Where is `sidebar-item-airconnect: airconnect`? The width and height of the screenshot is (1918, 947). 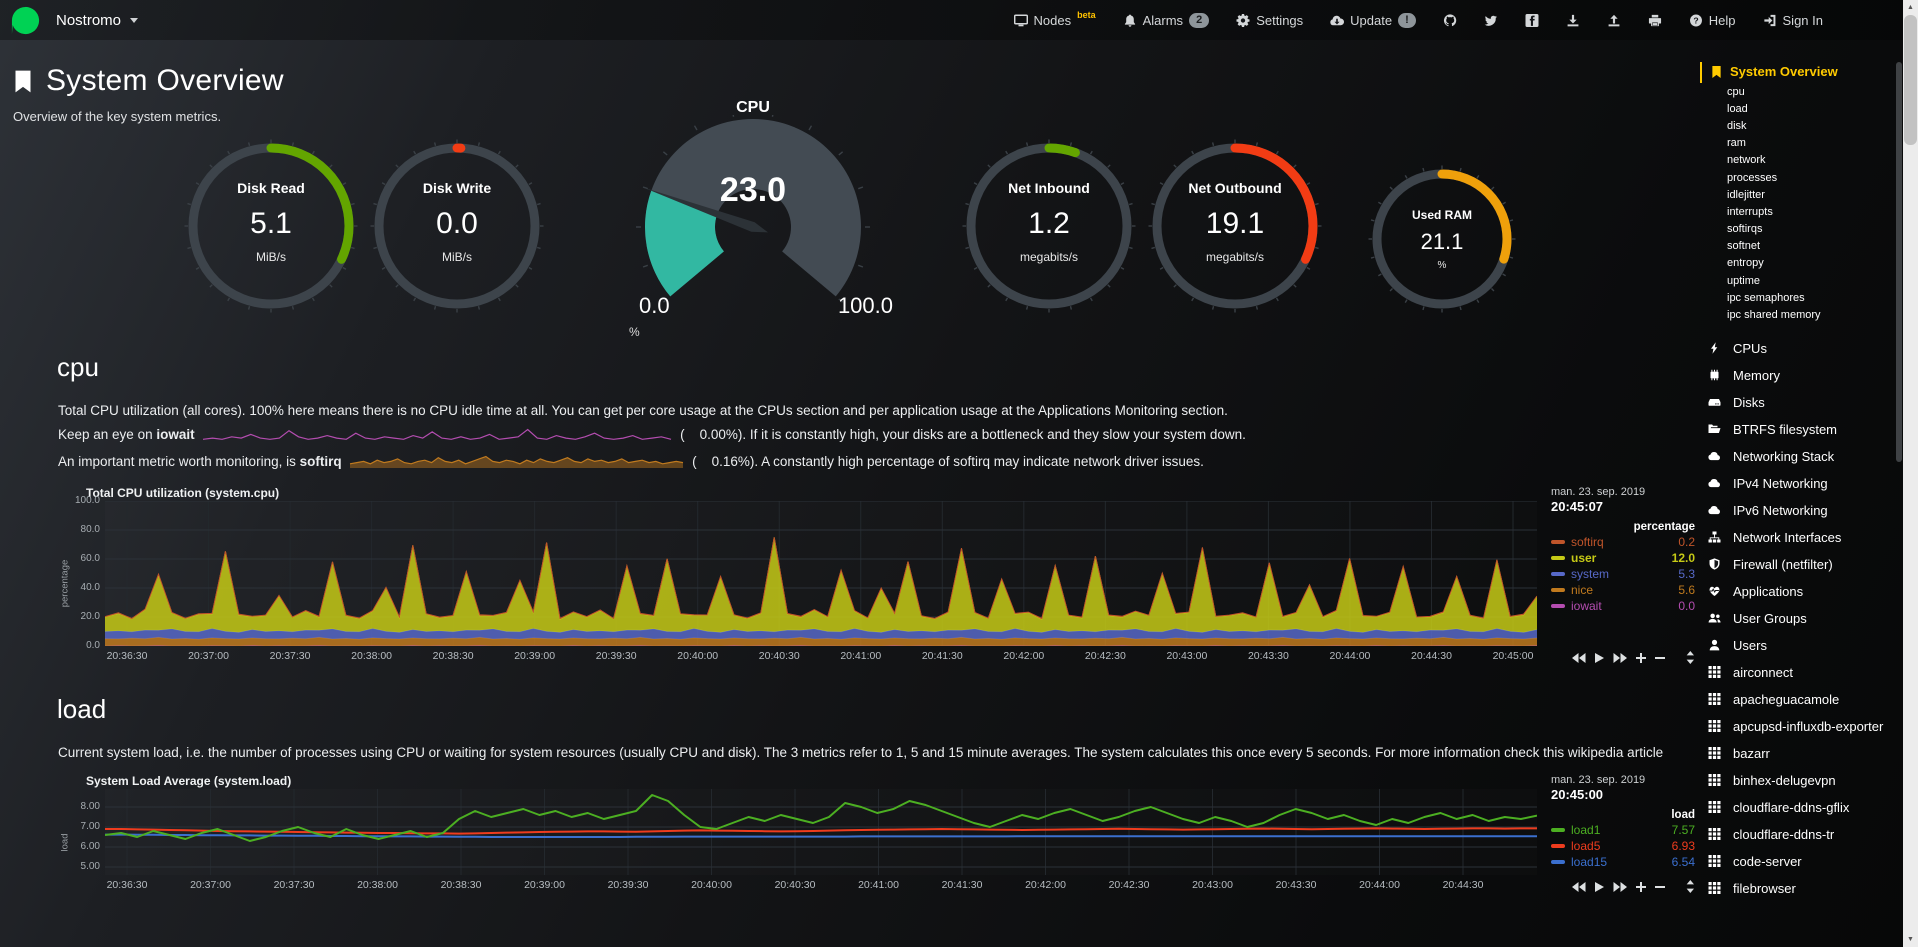 sidebar-item-airconnect: airconnect is located at coordinates (1801, 673).